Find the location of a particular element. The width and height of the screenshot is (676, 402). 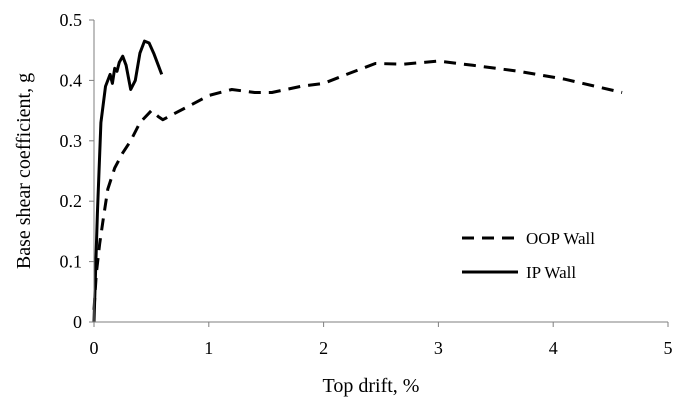

y-tick-label: 0 is located at coordinates (77, 322).